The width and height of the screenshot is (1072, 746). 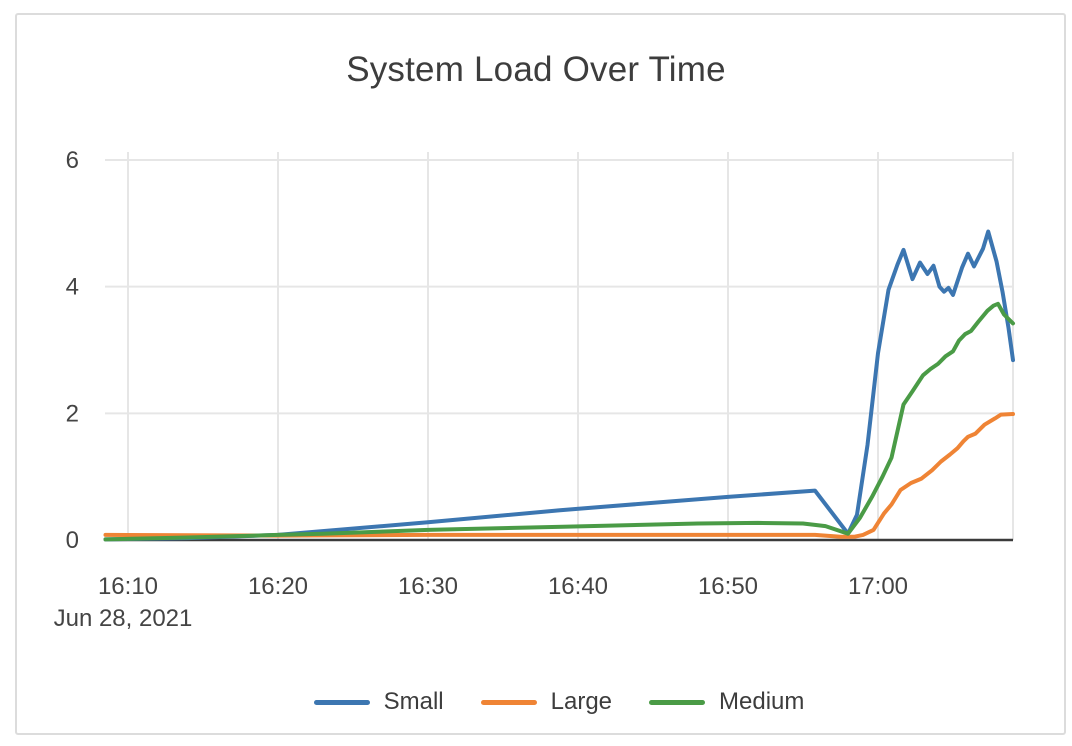 What do you see at coordinates (341, 702) in the screenshot?
I see `legend-line-icon-small` at bounding box center [341, 702].